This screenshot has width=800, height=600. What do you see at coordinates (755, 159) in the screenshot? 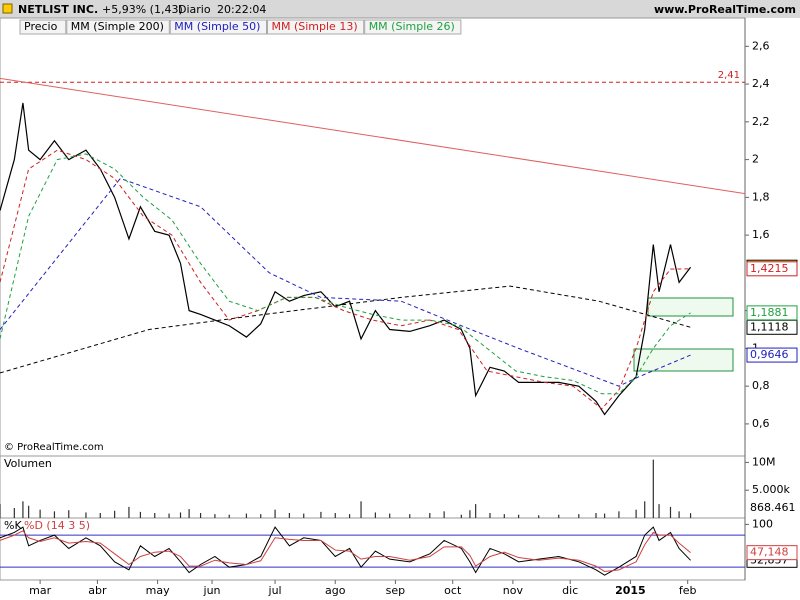
I see `y-tick-label: 2` at bounding box center [755, 159].